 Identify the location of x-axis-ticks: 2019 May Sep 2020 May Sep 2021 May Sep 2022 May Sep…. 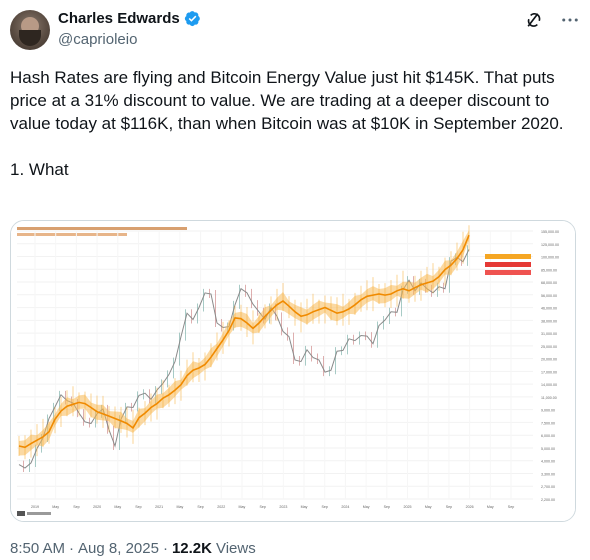
(272, 507).